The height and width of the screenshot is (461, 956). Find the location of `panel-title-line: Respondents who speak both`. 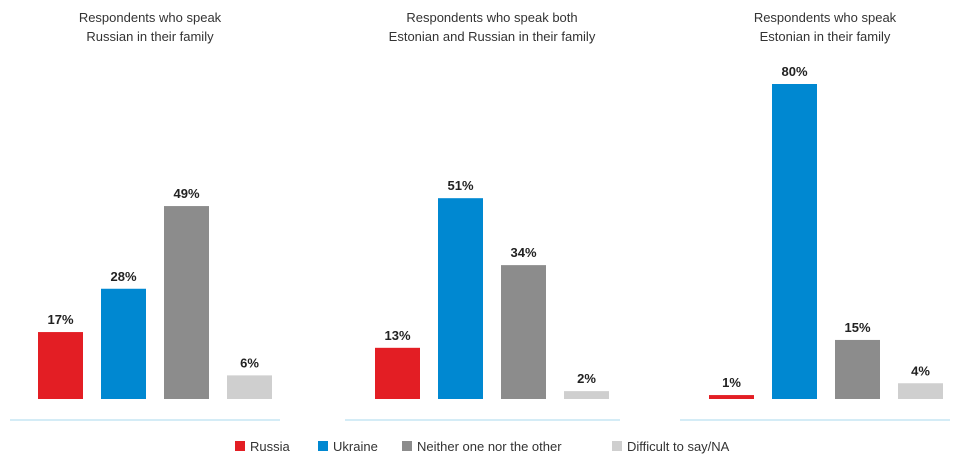

panel-title-line: Respondents who speak both is located at coordinates (491, 17).